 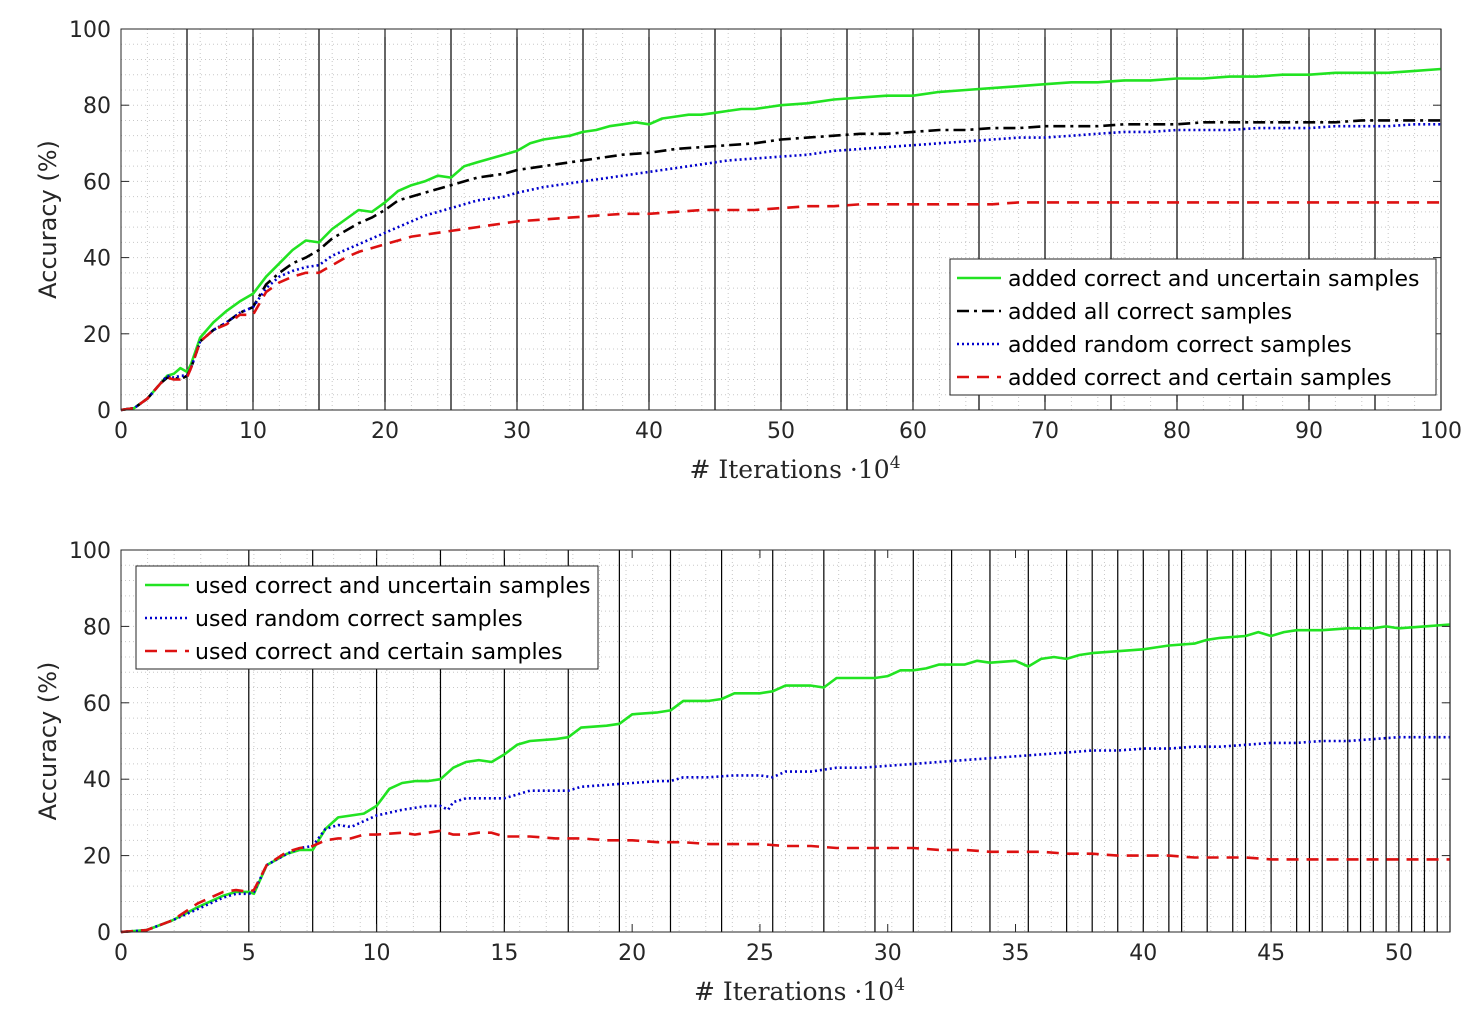 What do you see at coordinates (504, 953) in the screenshot?
I see `x-tick-label: 15` at bounding box center [504, 953].